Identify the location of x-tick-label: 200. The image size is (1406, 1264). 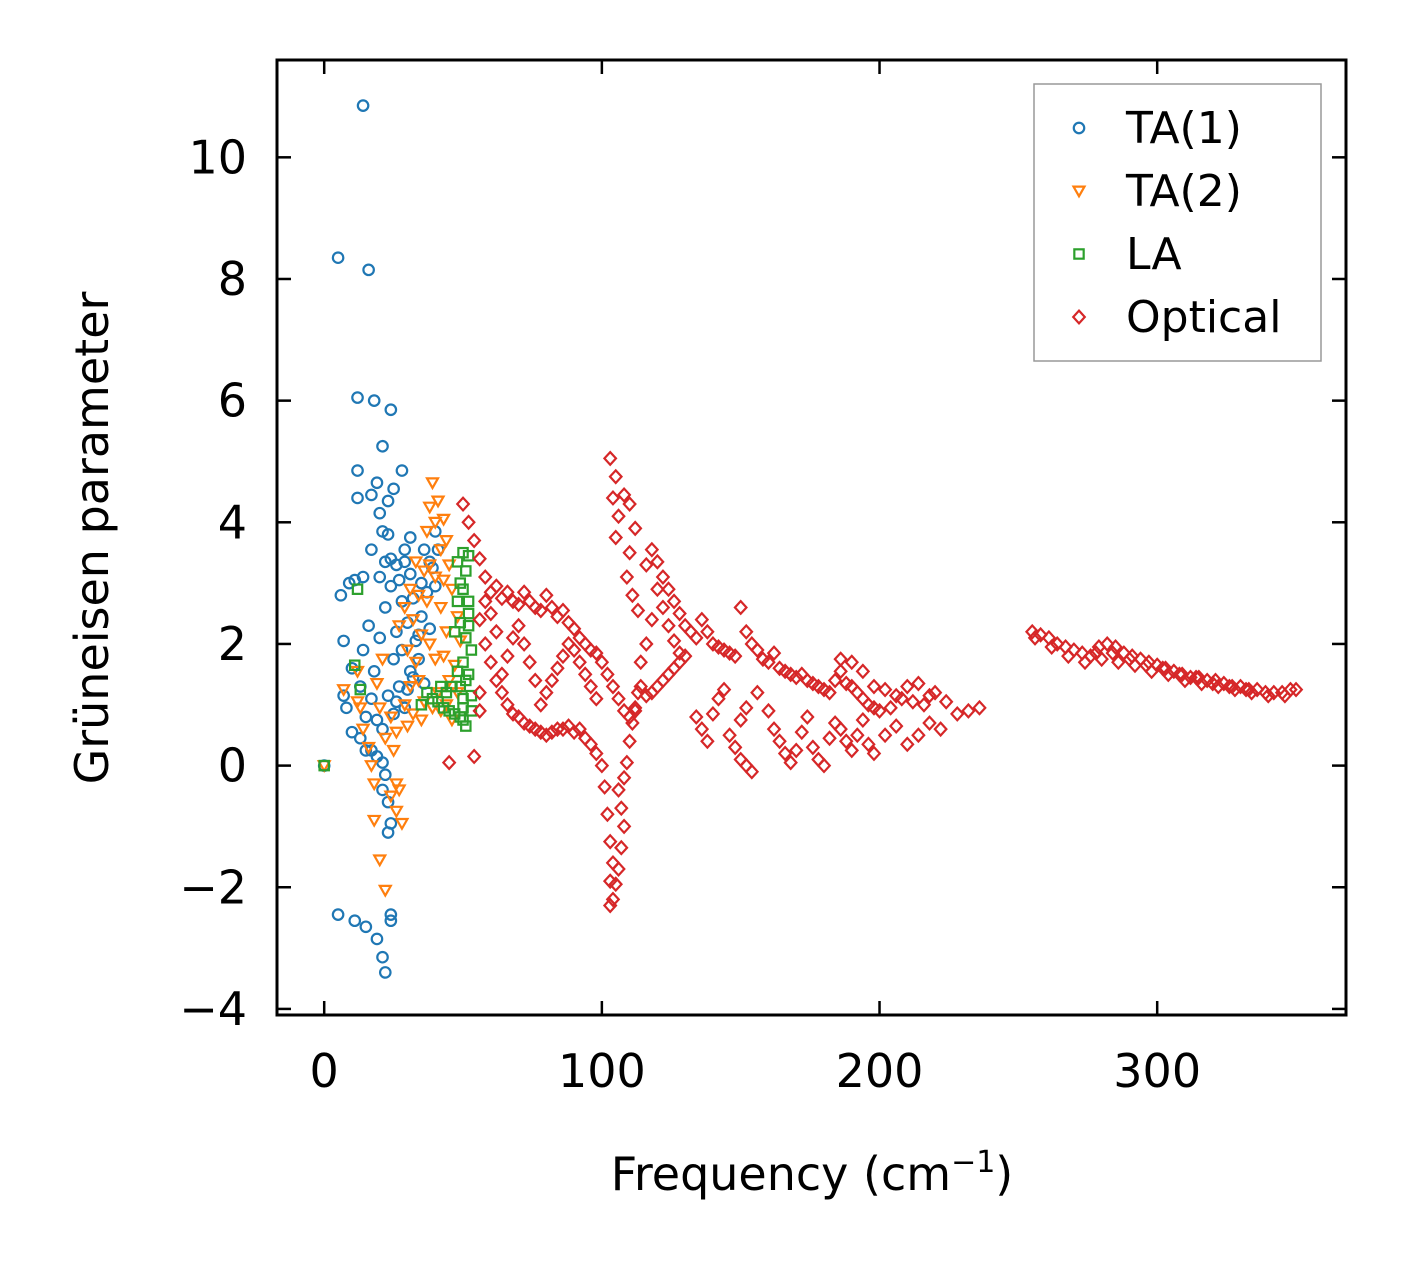
(880, 1071).